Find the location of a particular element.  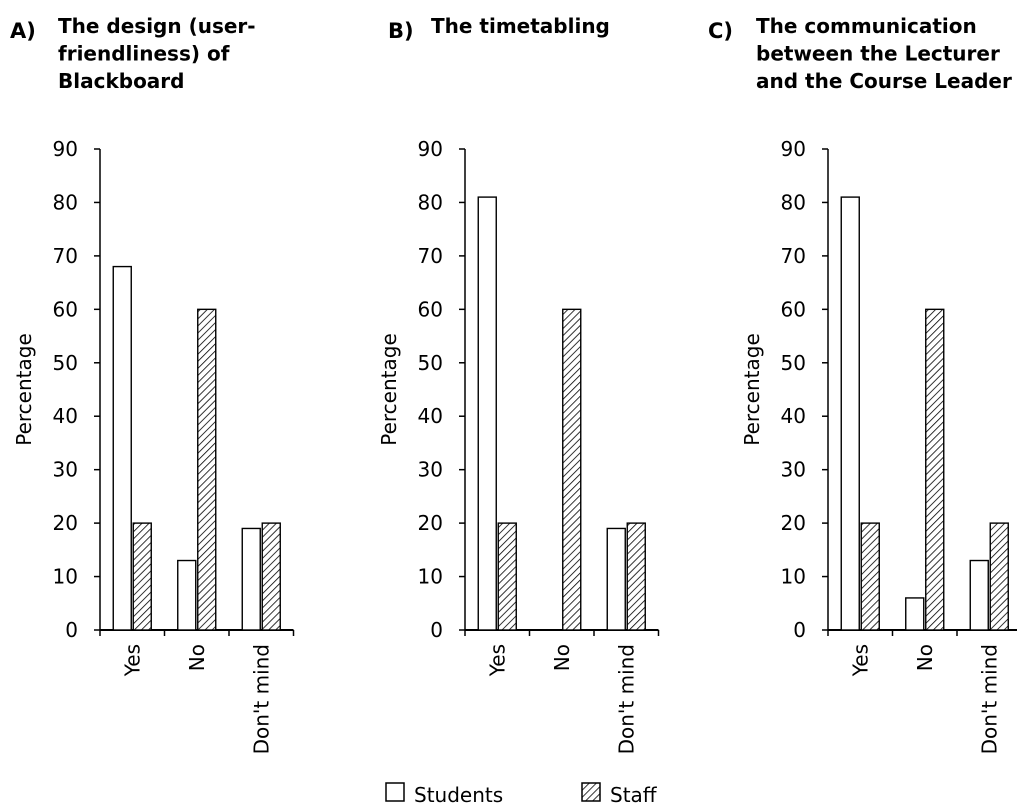

chart-title-line: The communication is located at coordinates (866, 26).